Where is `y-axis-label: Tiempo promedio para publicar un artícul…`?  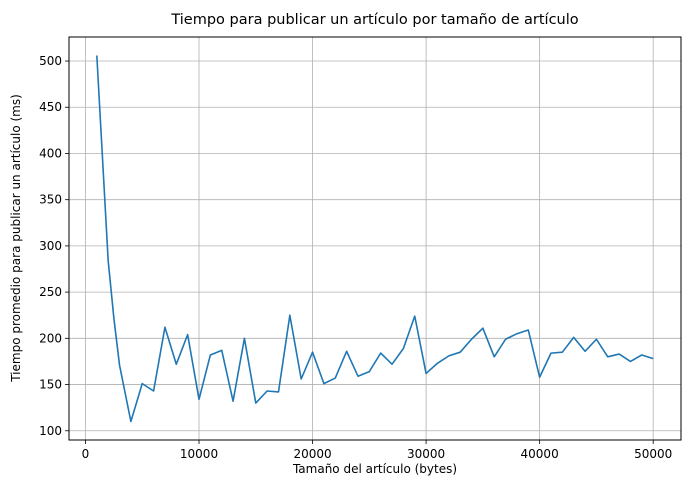
y-axis-label: Tiempo promedio para publicar un artícul… is located at coordinates (16, 238).